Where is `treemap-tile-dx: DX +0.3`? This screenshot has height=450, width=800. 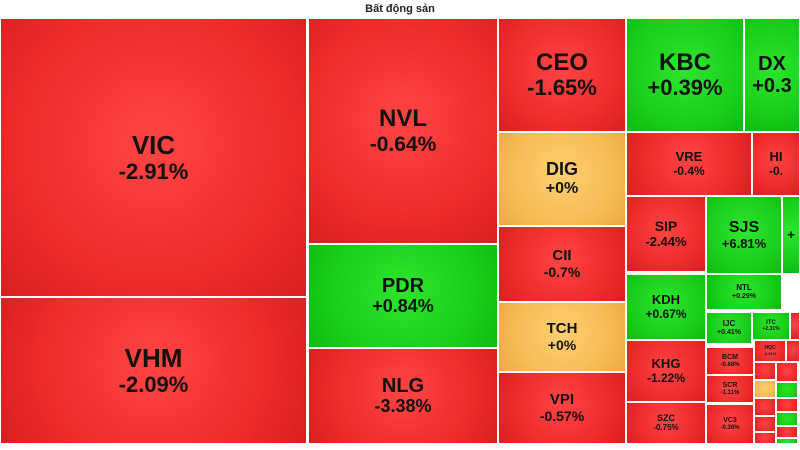
treemap-tile-dx: DX +0.3 is located at coordinates (772, 75).